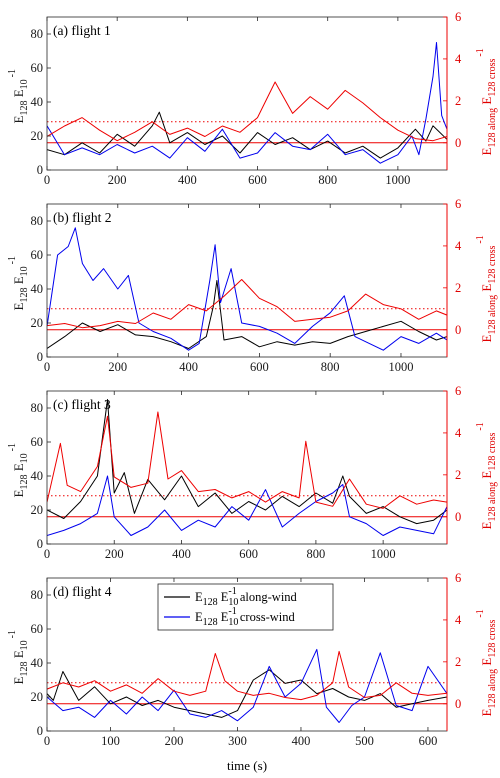 This screenshot has width=500, height=778. I want to click on panel-title: (b) flight 2, so click(82, 217).